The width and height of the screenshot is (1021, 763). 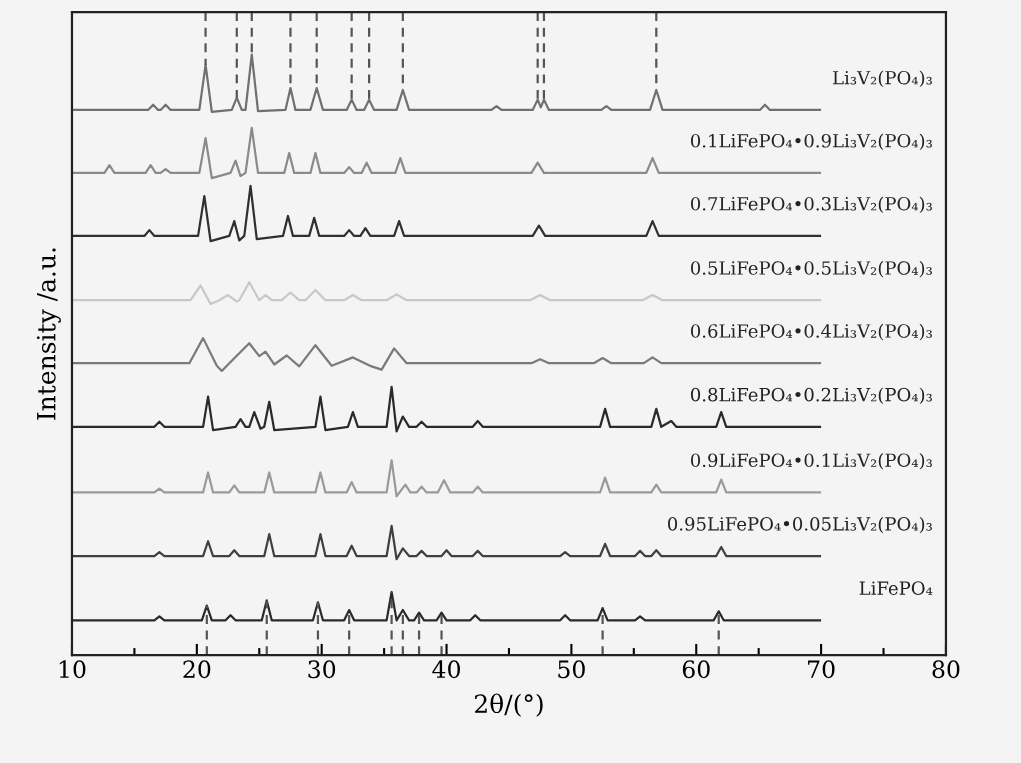 What do you see at coordinates (696, 669) in the screenshot?
I see `x-tick-label: 60` at bounding box center [696, 669].